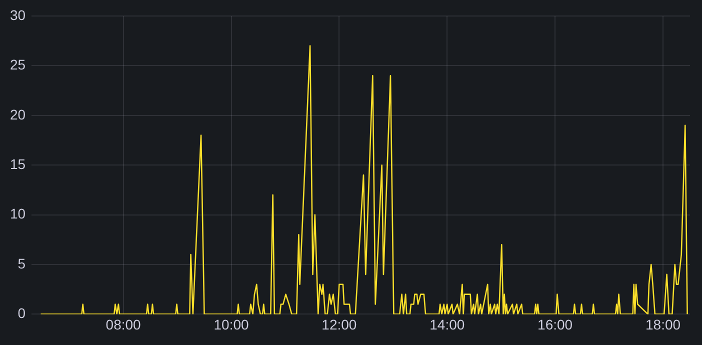 This screenshot has width=702, height=345. What do you see at coordinates (18, 64) in the screenshot?
I see `y-tick-label: 25` at bounding box center [18, 64].